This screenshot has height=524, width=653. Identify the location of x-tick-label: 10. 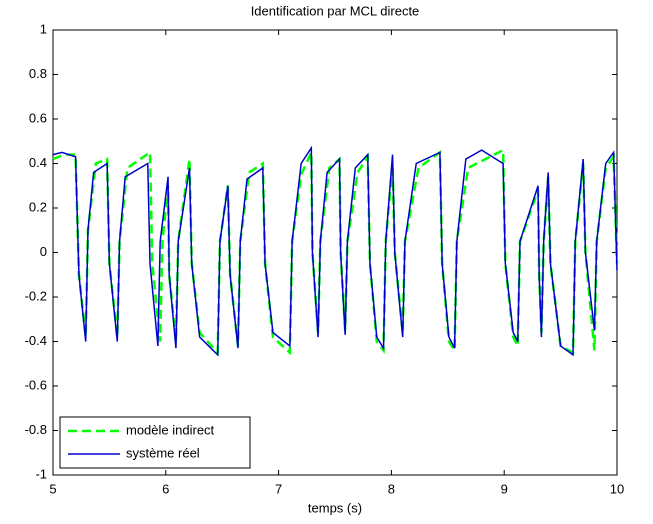
(617, 488).